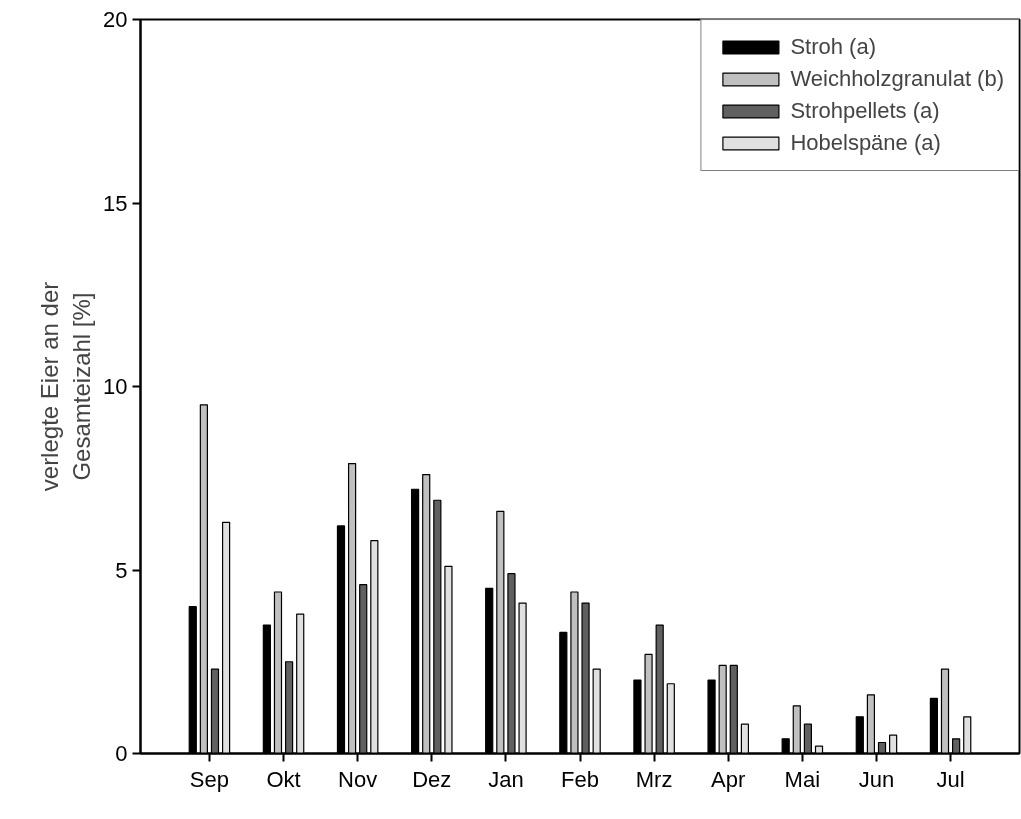  Describe the element at coordinates (115, 19) in the screenshot. I see `y-tick-label: 20` at that location.